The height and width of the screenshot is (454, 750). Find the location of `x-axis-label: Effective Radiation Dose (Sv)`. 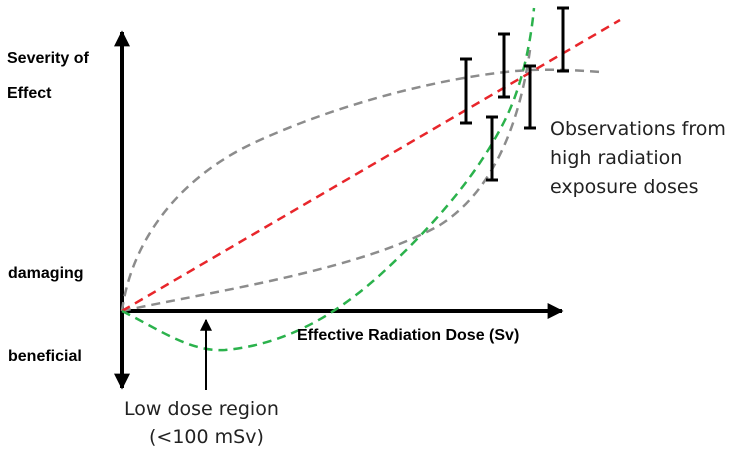

x-axis-label: Effective Radiation Dose (Sv) is located at coordinates (408, 335).